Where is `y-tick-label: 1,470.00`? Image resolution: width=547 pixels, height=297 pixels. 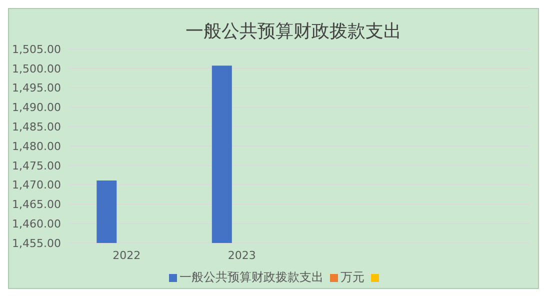
y-tick-label: 1,470.00 is located at coordinates (36, 185).